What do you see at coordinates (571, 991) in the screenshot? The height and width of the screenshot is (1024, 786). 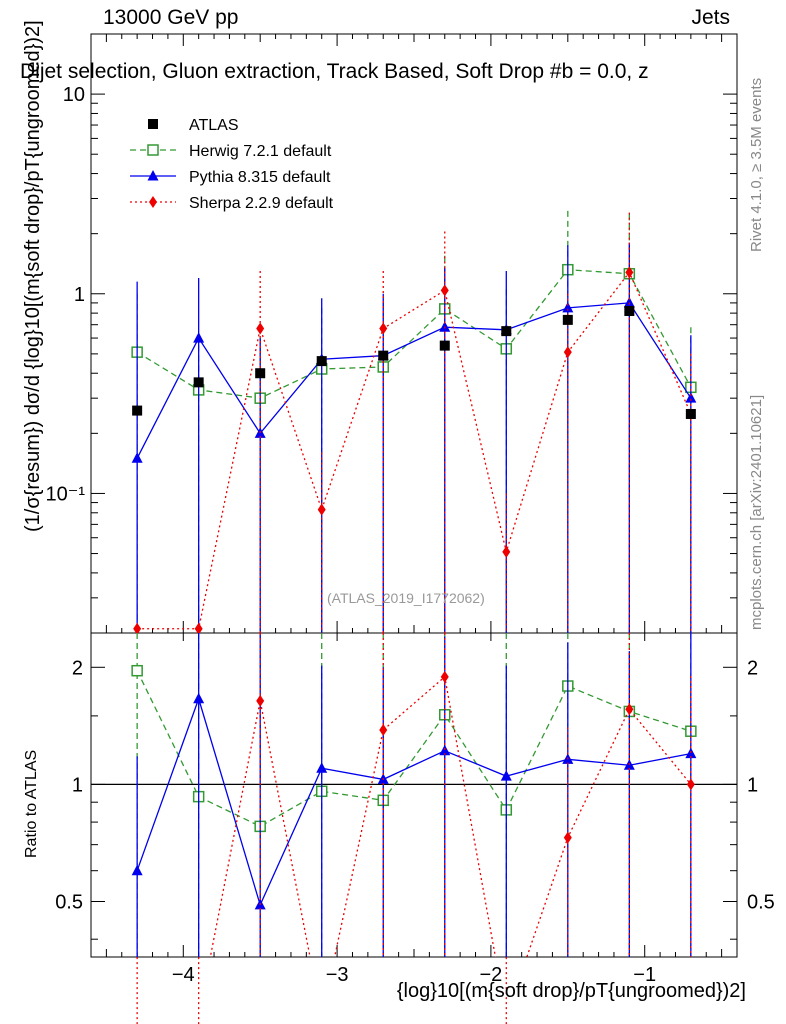 I see `x-axis-label: {log}10[(m{soft drop}/pT{ungroomed})2]` at bounding box center [571, 991].